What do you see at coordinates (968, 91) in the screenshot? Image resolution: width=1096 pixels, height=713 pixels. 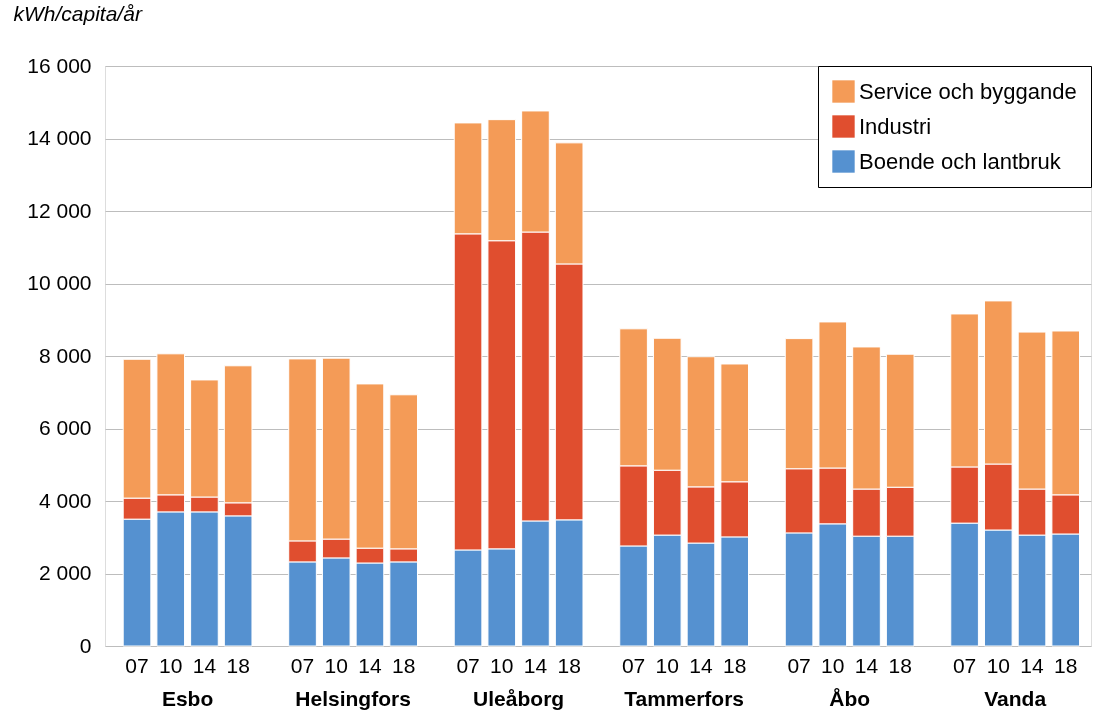 I see `legend-label: Service och byggande` at bounding box center [968, 91].